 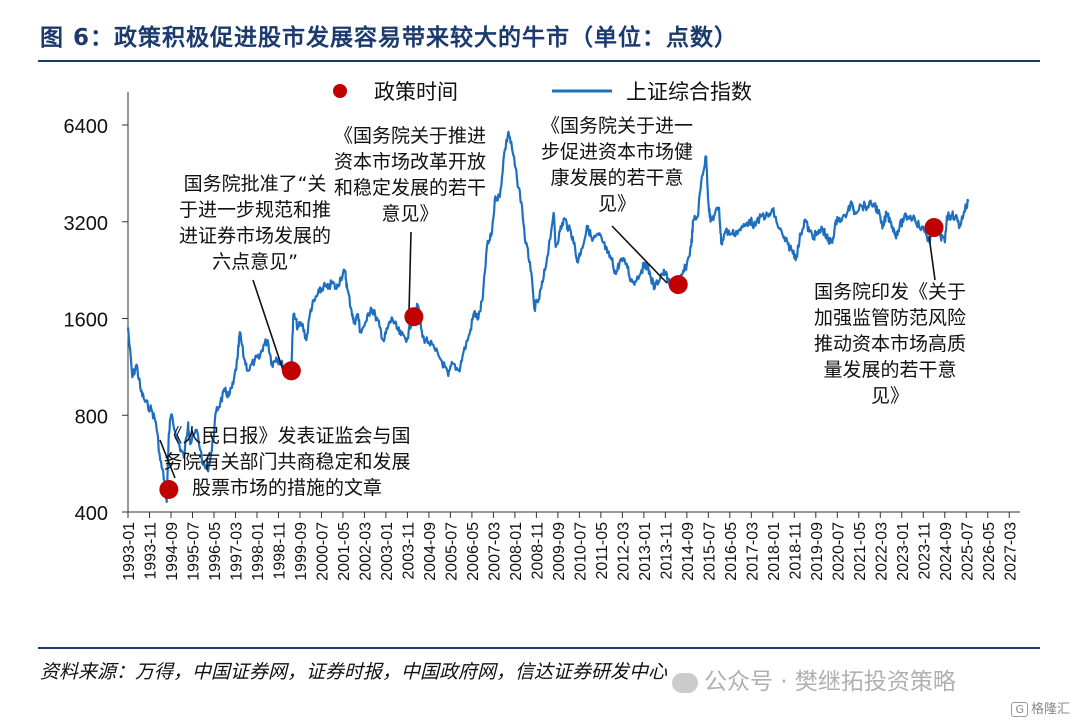 I want to click on annotation-line: 于进一步规范和推, so click(x=255, y=210).